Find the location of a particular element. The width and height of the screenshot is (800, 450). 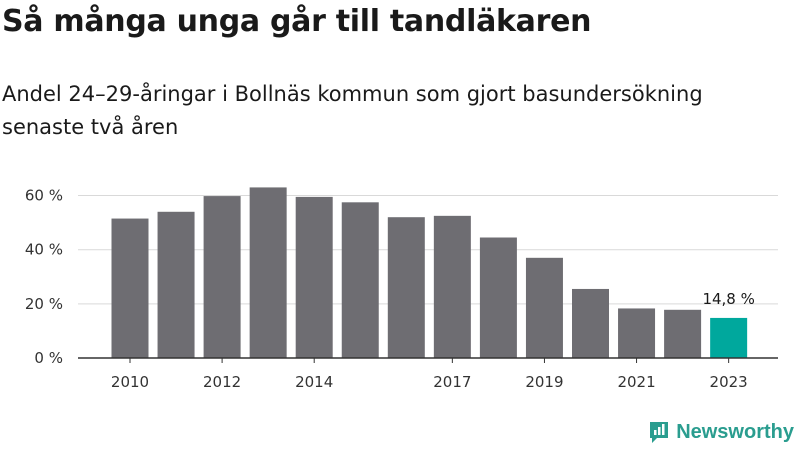

newsworthy-logo: Newsworthy is located at coordinates (721, 432).